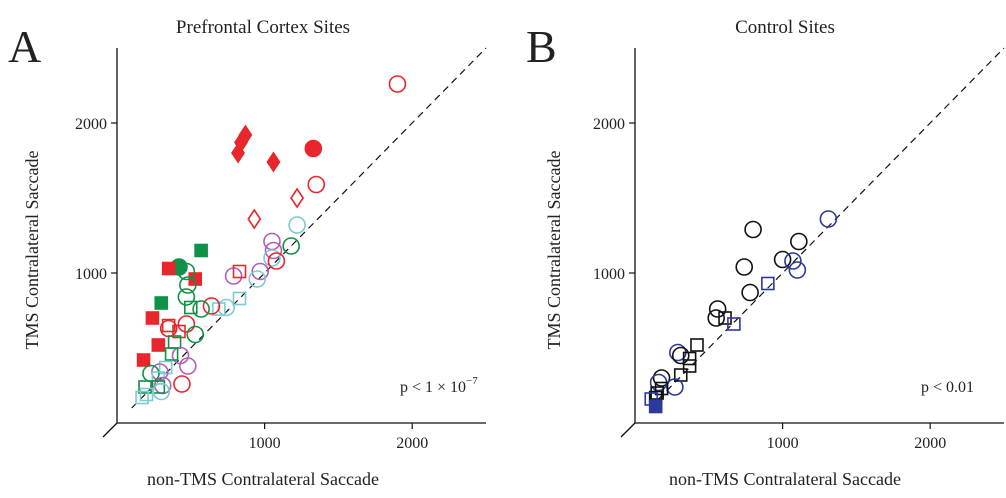 This screenshot has width=1006, height=498. What do you see at coordinates (263, 479) in the screenshot?
I see `panel-a-x-axis-label: non-TMS Contralateral Saccade` at bounding box center [263, 479].